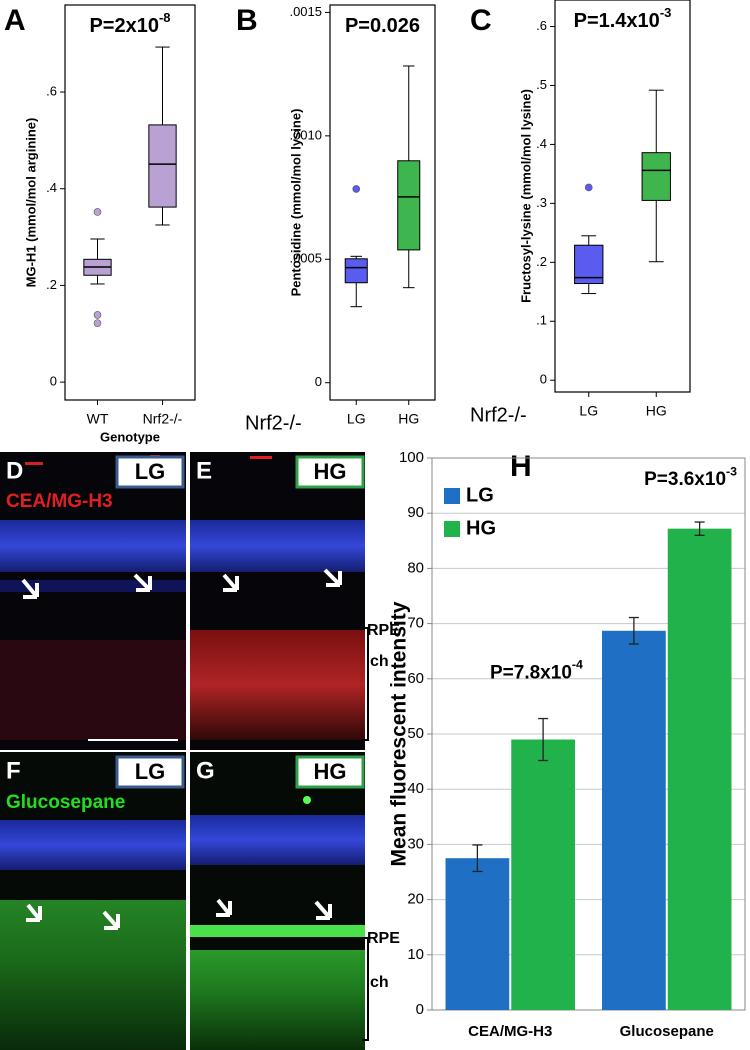 Image resolution: width=750 pixels, height=1050 pixels. What do you see at coordinates (481, 20) in the screenshot?
I see `panel-letter: C` at bounding box center [481, 20].